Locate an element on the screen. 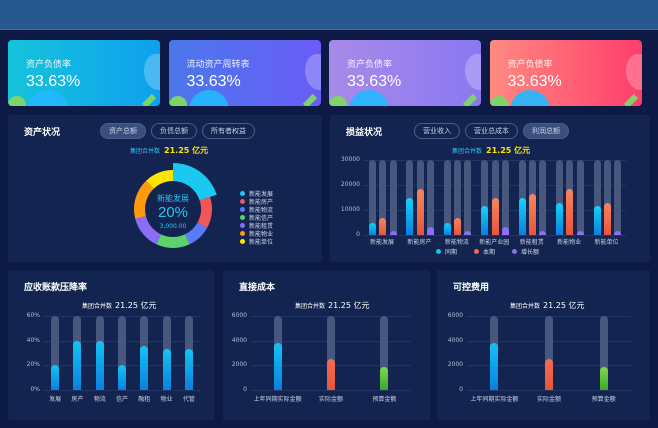 Image resolution: width=658 pixels, height=428 pixels. legend-item: 增长额 is located at coordinates (525, 251).